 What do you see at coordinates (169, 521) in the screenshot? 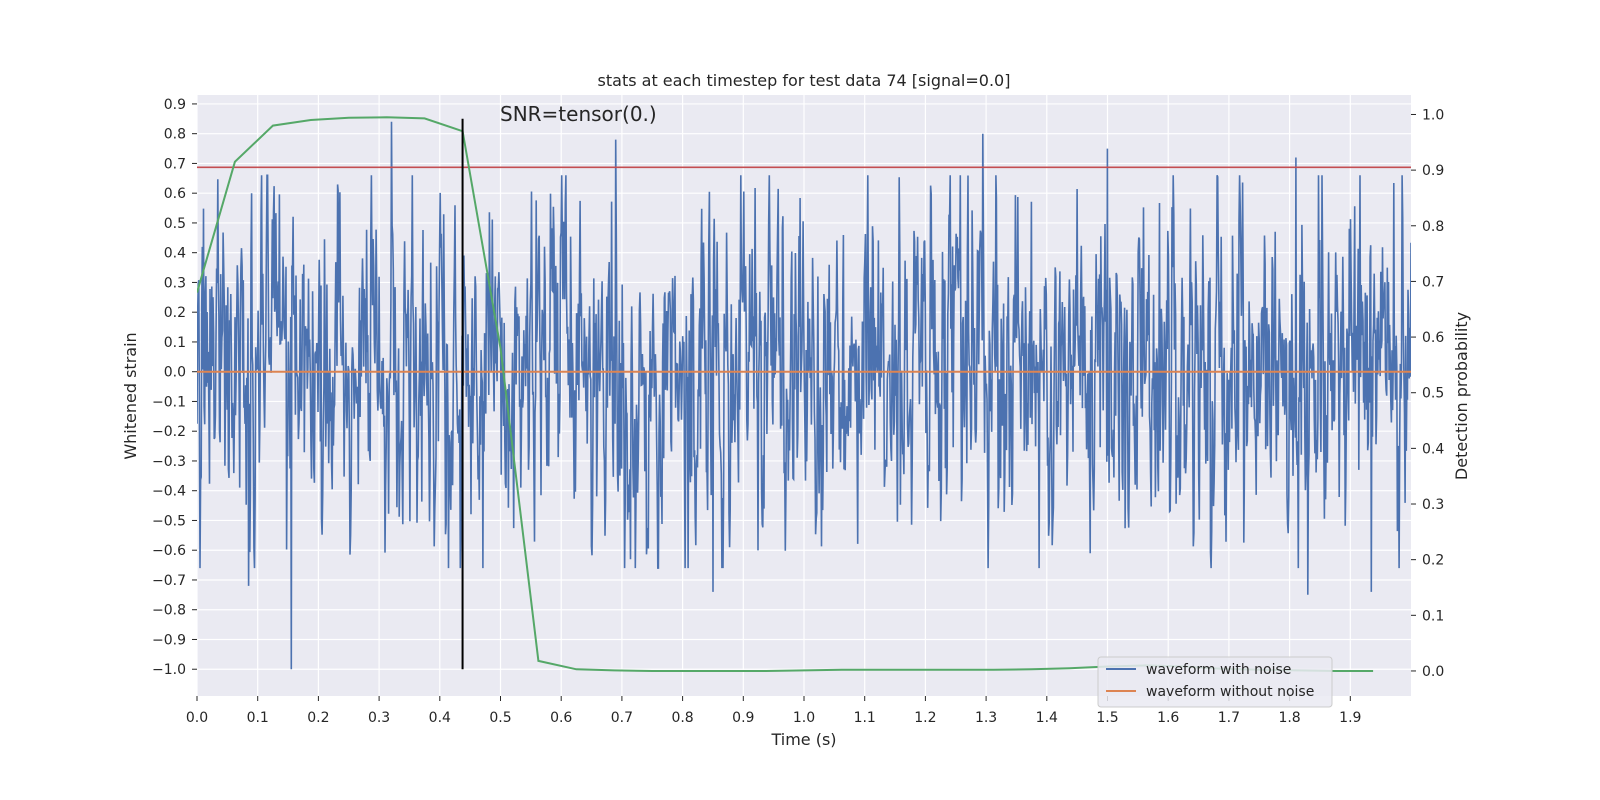
I see `y-tick-label: −0.5` at bounding box center [169, 521].